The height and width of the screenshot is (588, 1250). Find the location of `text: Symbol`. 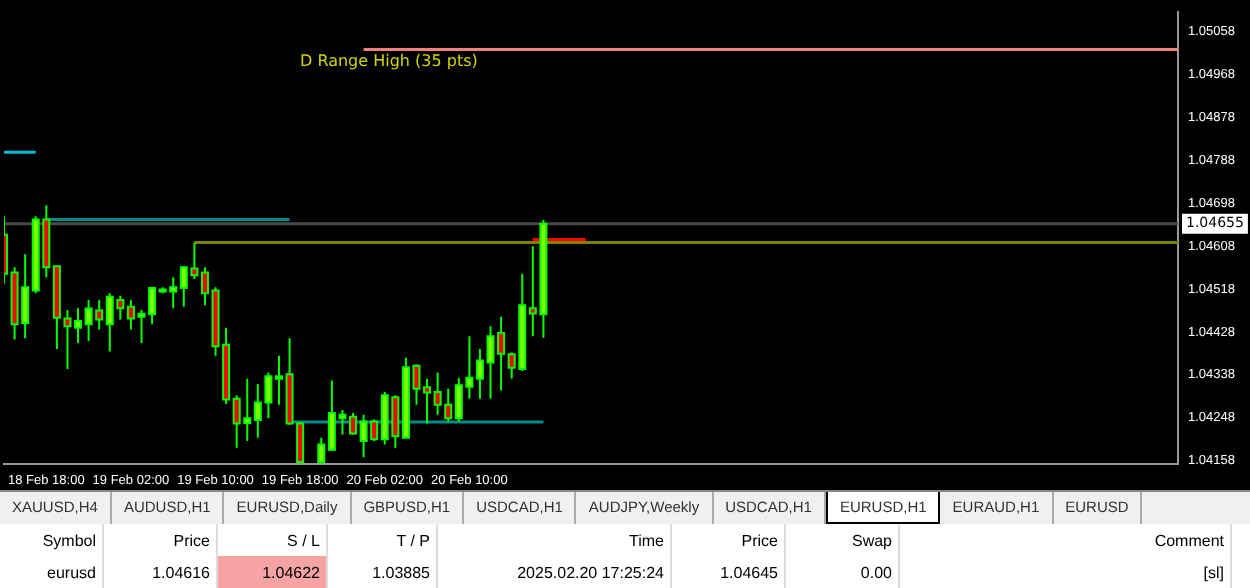

text: Symbol is located at coordinates (51, 540).